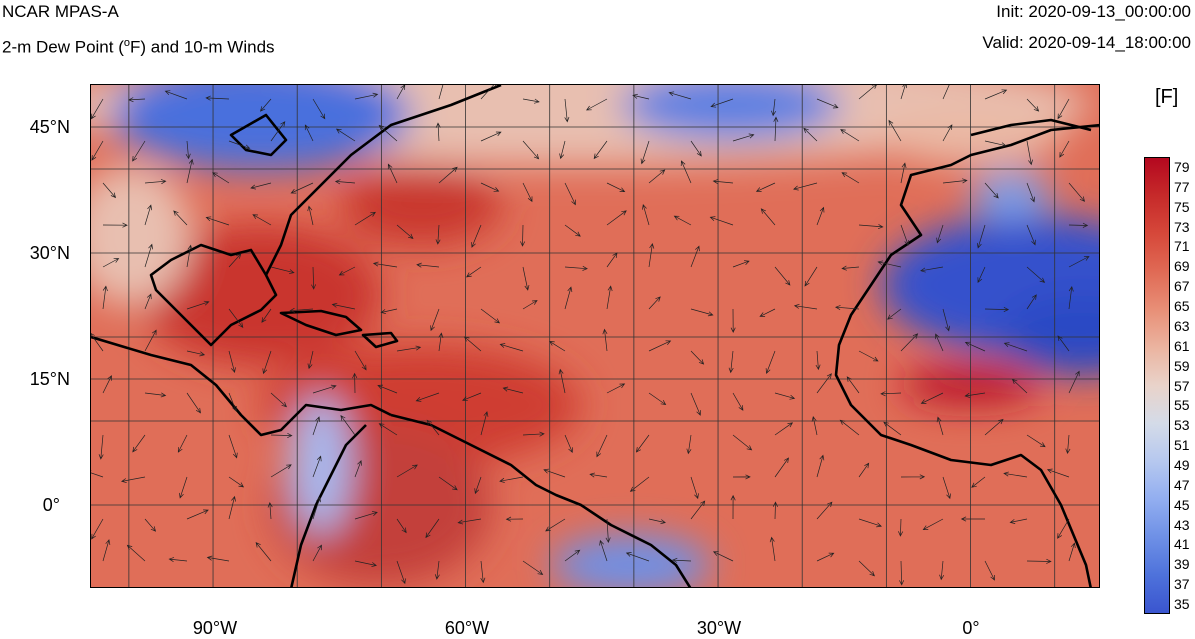 The height and width of the screenshot is (639, 1195). Describe the element at coordinates (1182, 544) in the screenshot. I see `colorbar-tick-label: 41` at that location.